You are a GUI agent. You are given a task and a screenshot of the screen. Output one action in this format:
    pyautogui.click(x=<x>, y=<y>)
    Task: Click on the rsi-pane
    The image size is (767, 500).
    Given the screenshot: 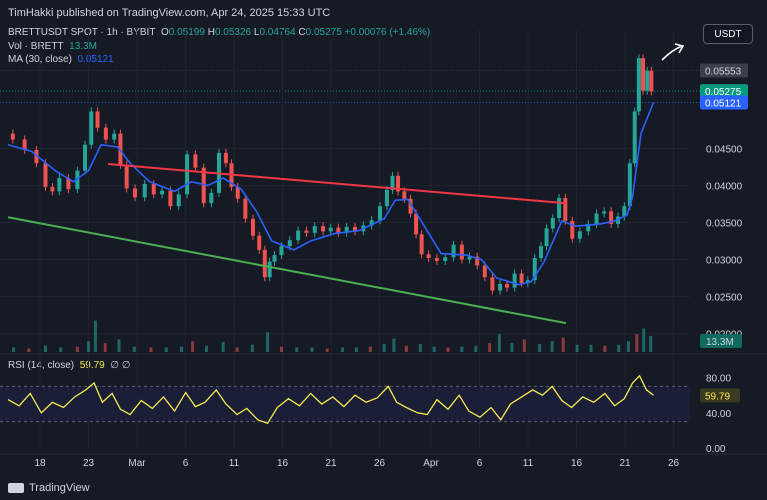 What is the action you would take?
    pyautogui.click(x=345, y=399)
    